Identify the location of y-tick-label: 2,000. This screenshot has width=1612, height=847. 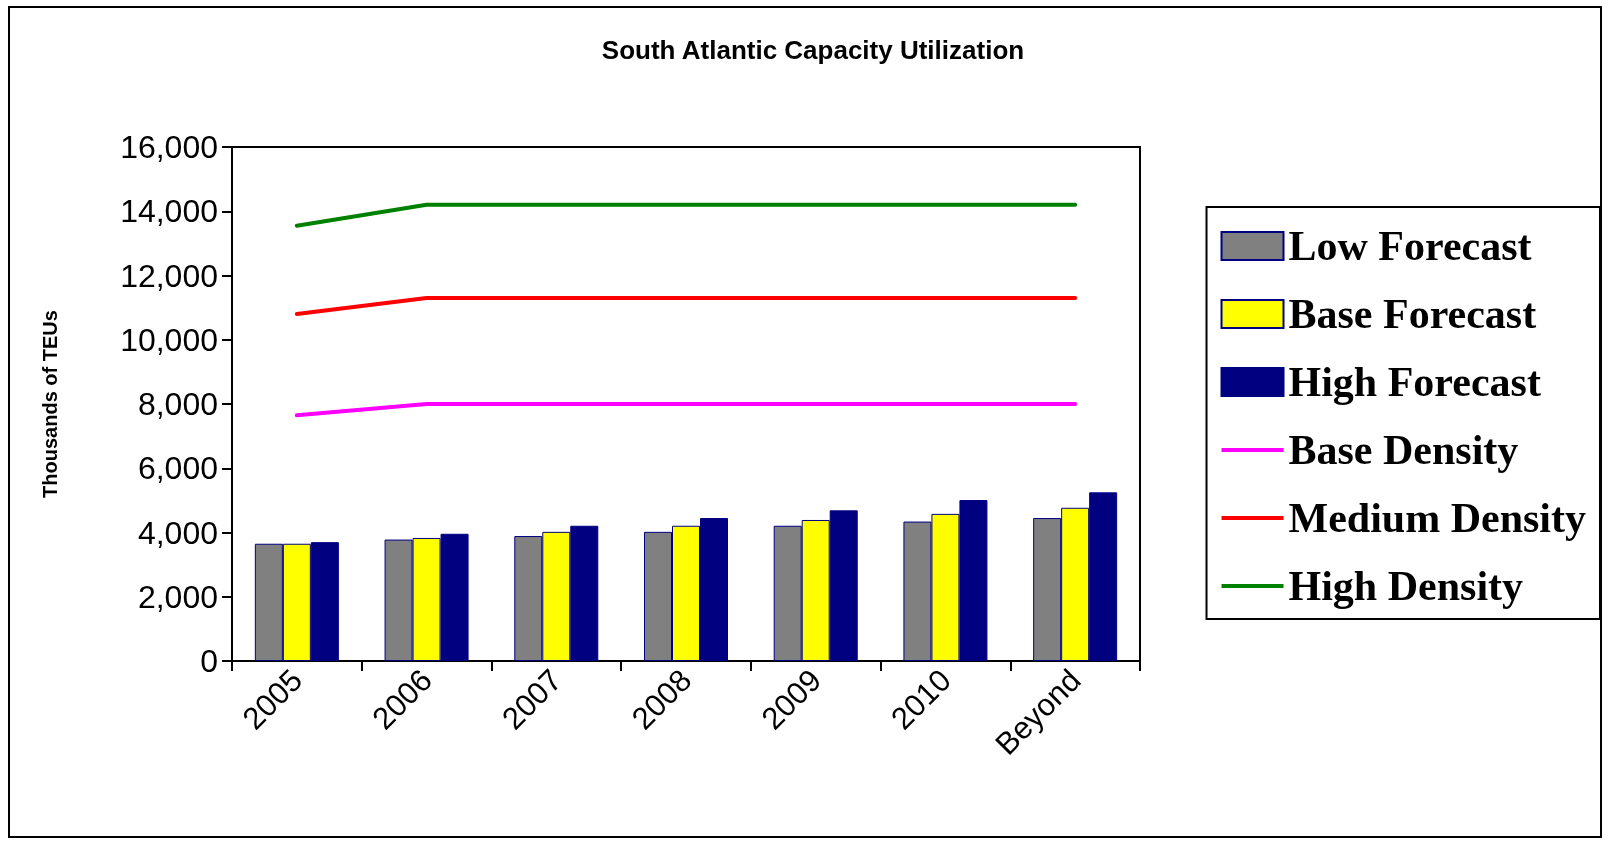
(177, 596).